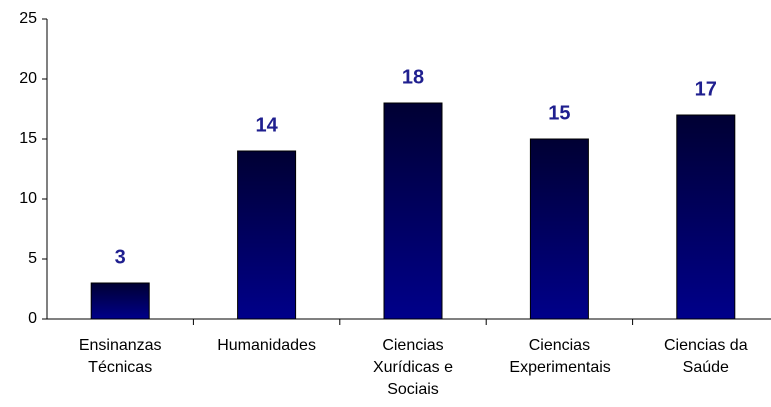 The height and width of the screenshot is (407, 771). Describe the element at coordinates (559, 113) in the screenshot. I see `value-label: 15` at that location.